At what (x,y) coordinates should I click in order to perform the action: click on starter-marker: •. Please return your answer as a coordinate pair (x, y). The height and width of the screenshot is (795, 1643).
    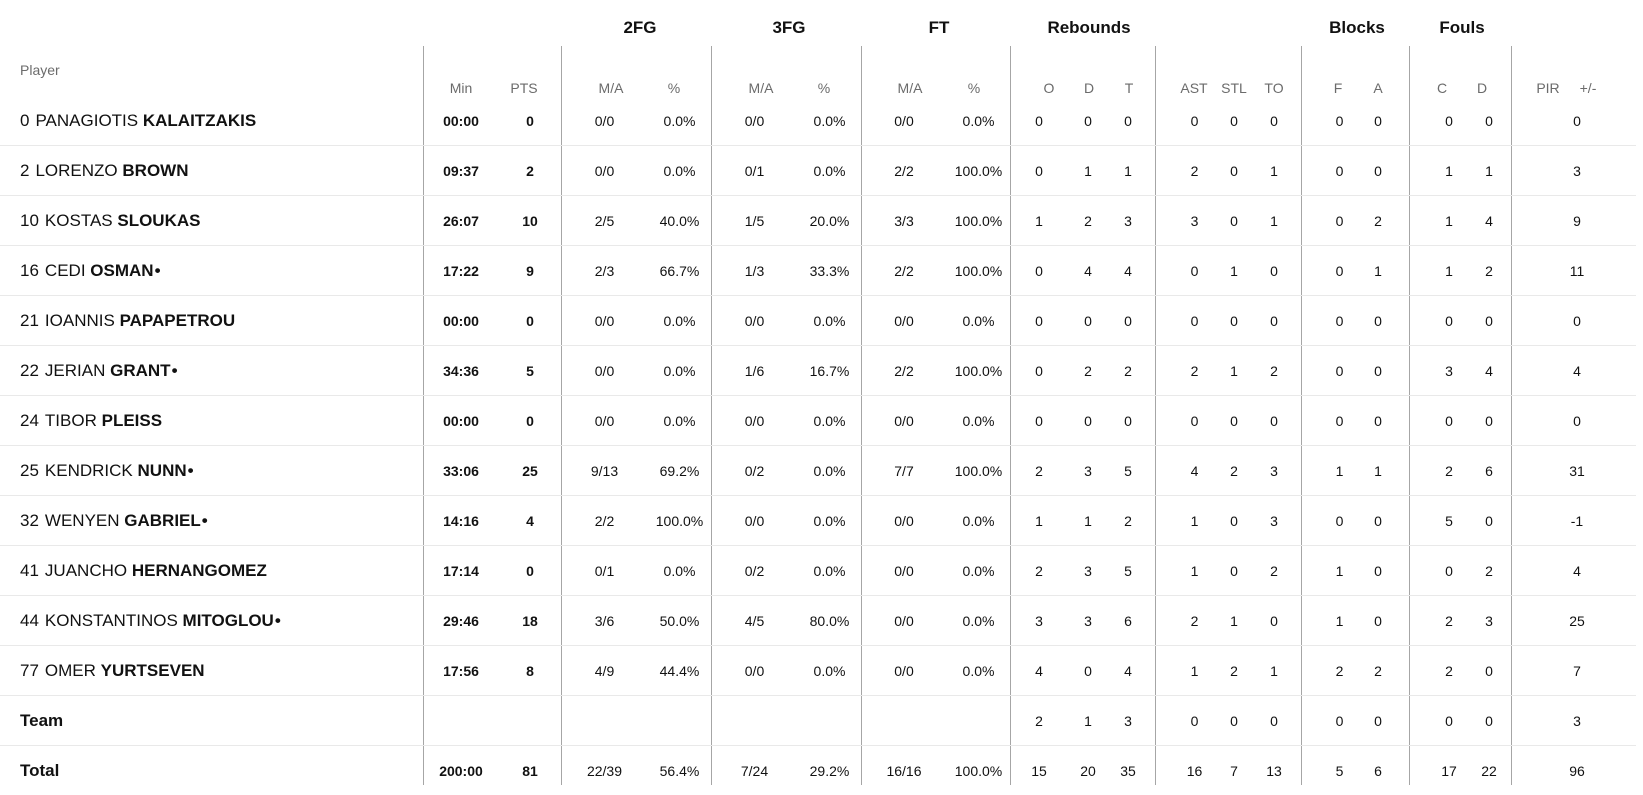
    Looking at the image, I should click on (278, 620).